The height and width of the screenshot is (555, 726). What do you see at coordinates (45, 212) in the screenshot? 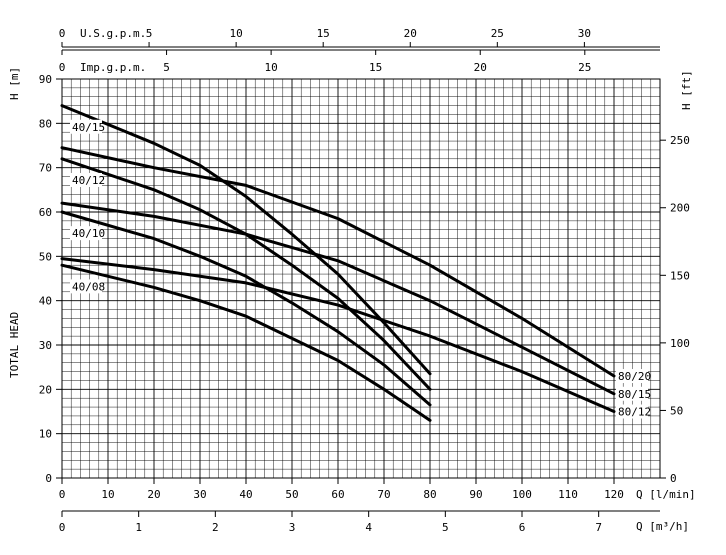
I see `y-left-tick-label: 60` at bounding box center [45, 212].